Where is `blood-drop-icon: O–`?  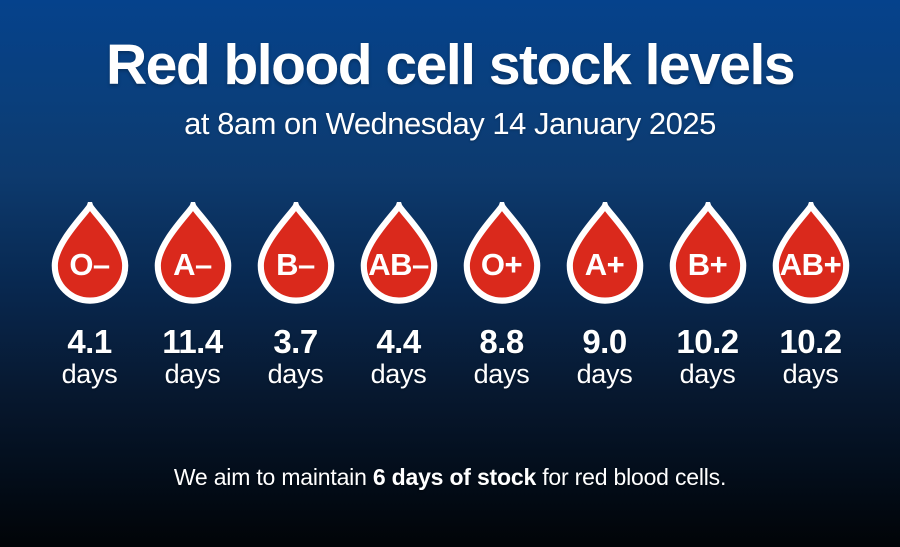
blood-drop-icon: O– is located at coordinates (90, 253).